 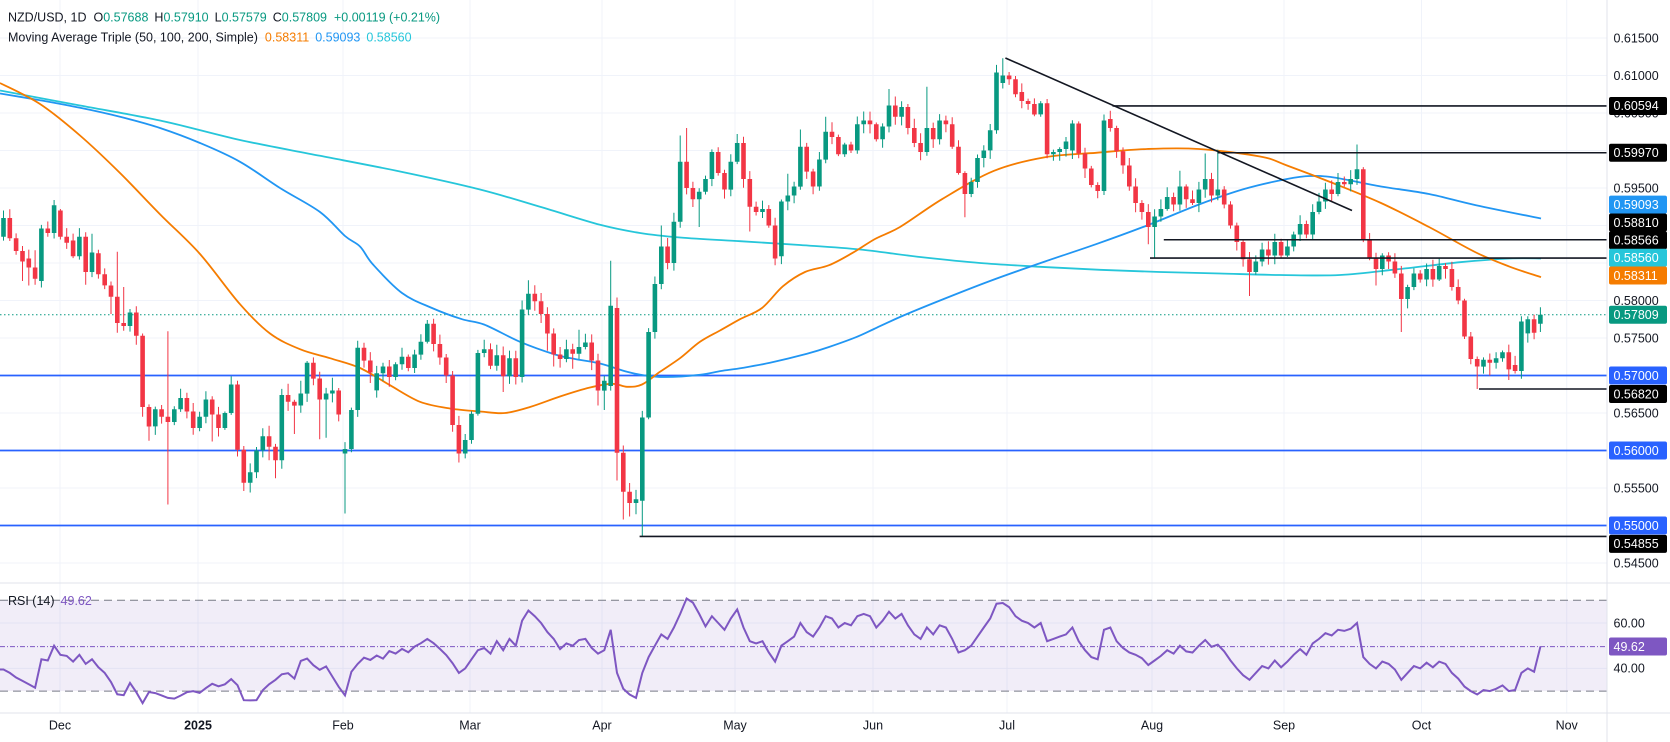 I want to click on svg-text: Jul, so click(x=1007, y=726).